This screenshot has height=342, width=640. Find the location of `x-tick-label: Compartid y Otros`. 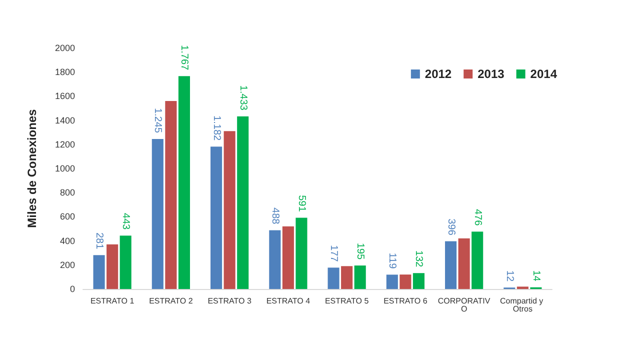

x-tick-label: Compartid y Otros is located at coordinates (523, 305).